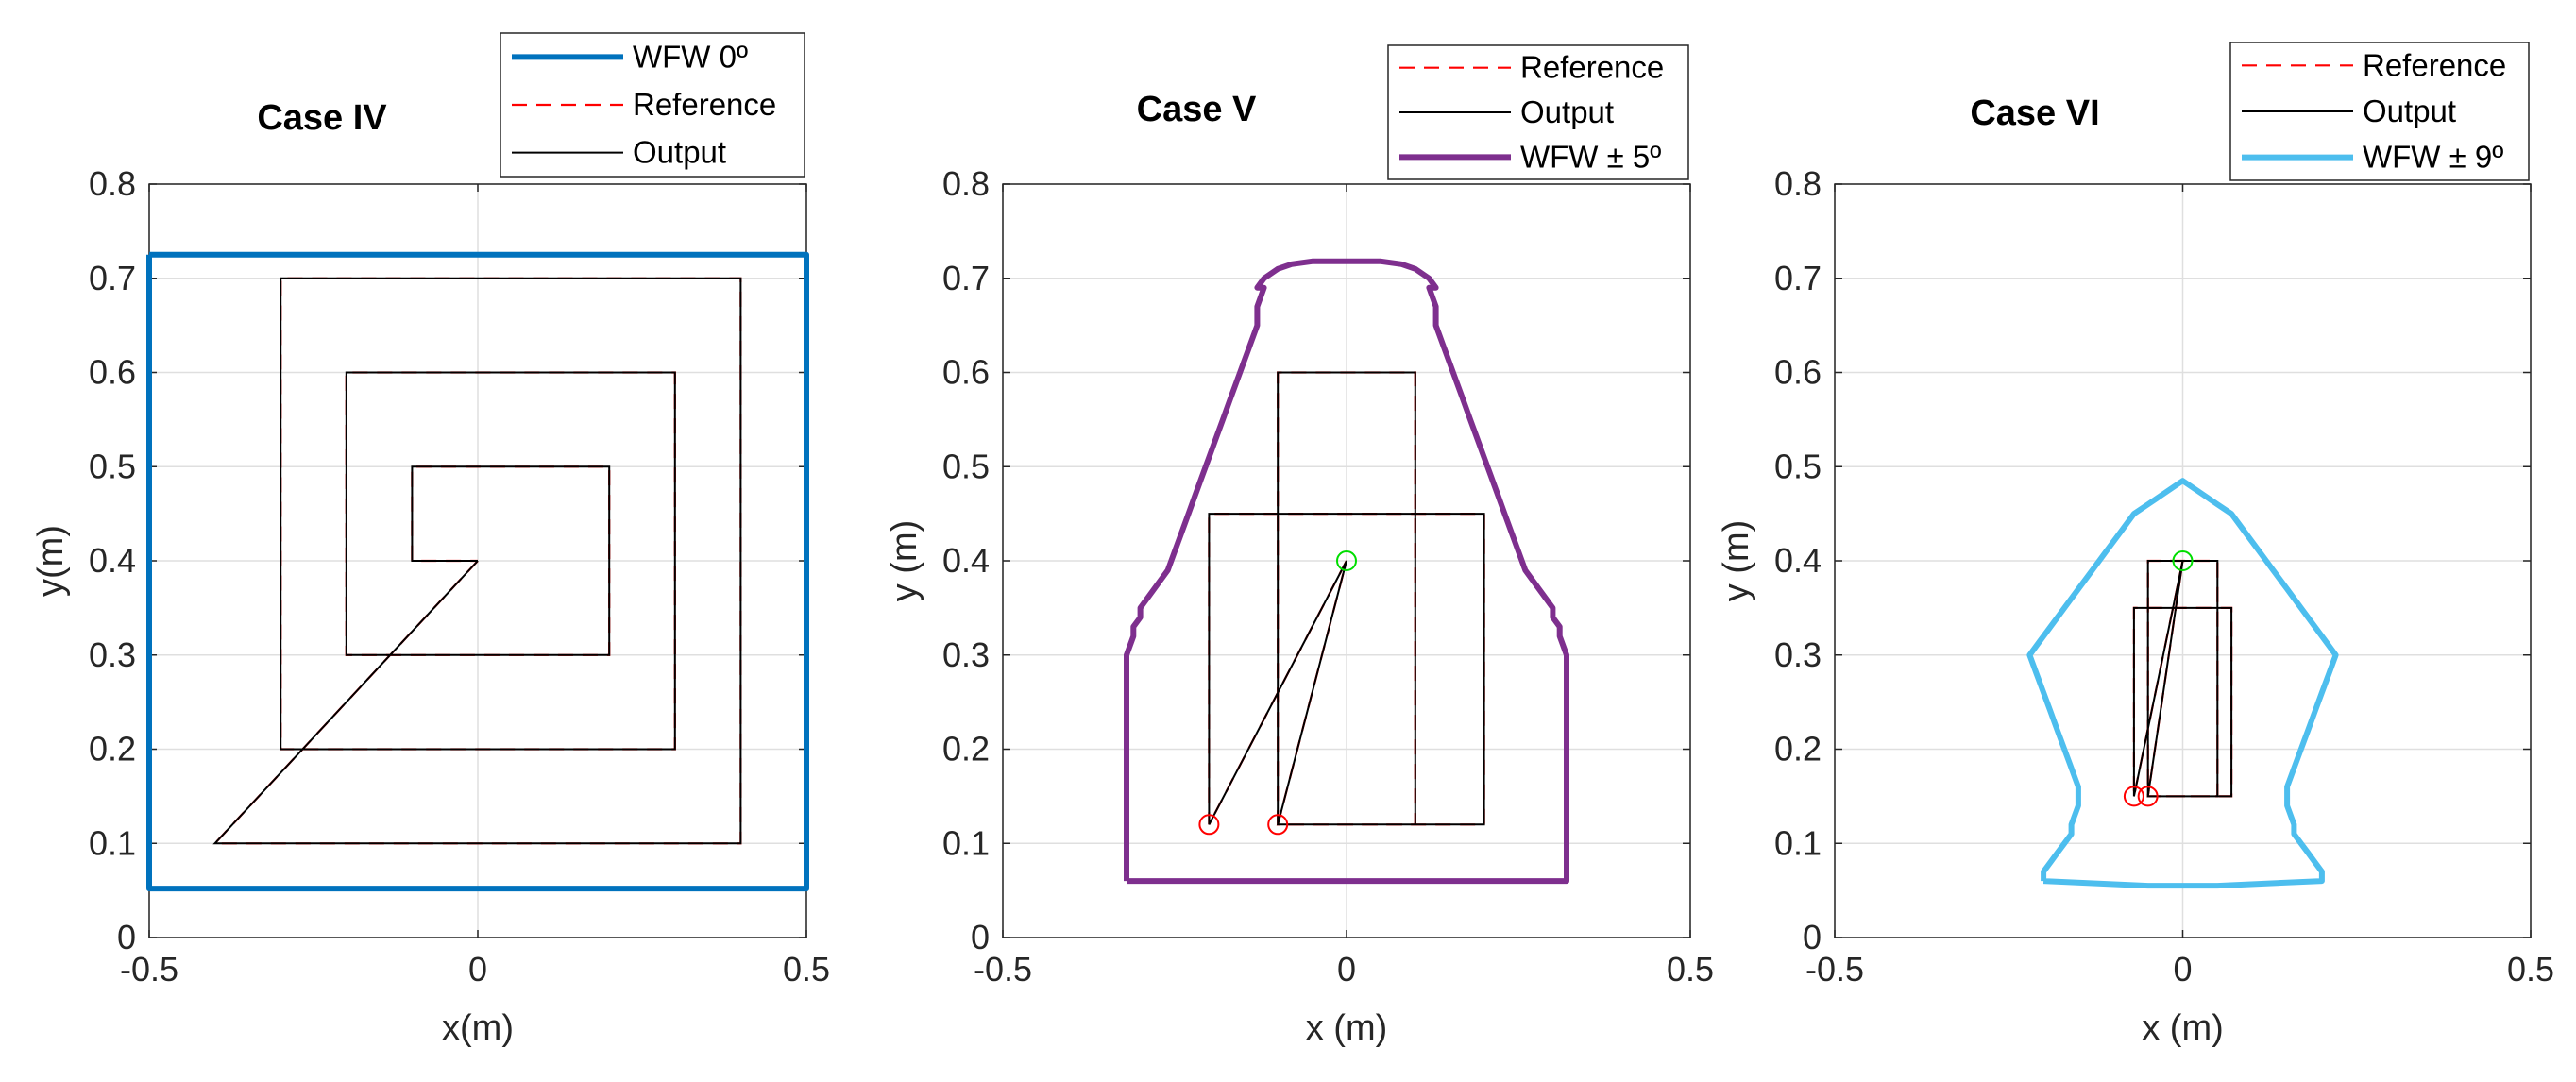  I want to click on chart-title: Case V, so click(1197, 110).